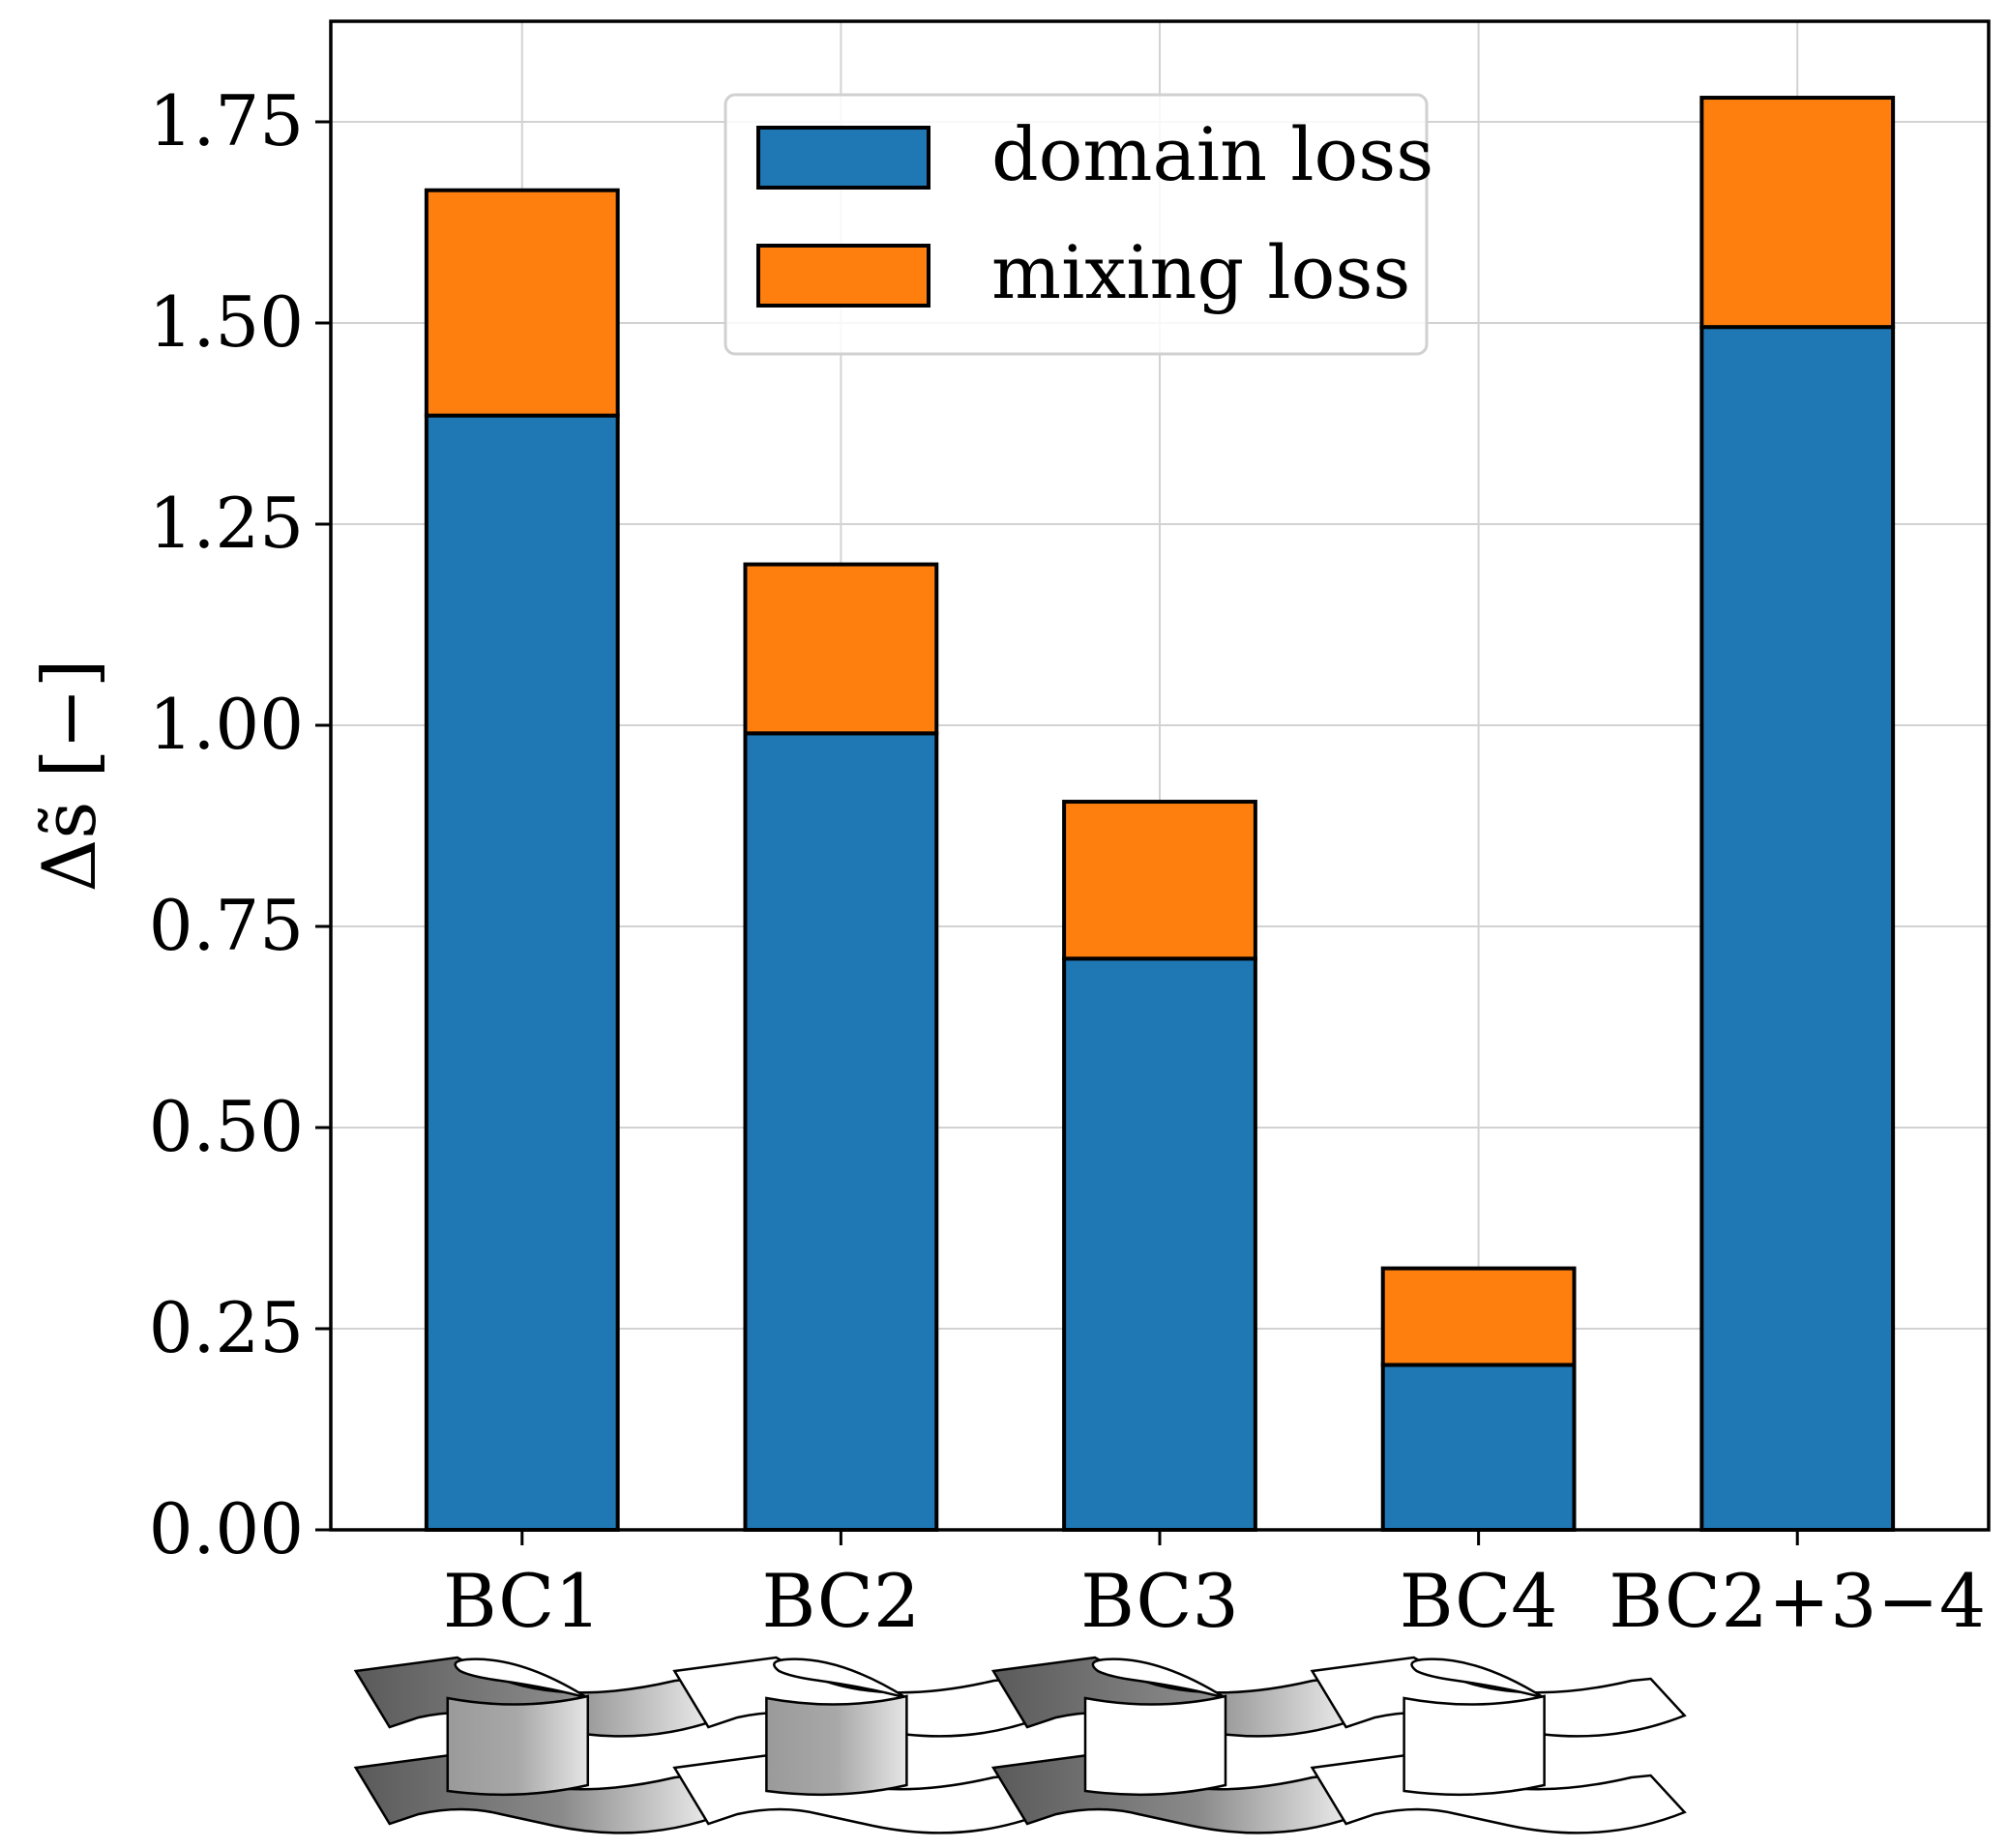  I want to click on y-tick-label: 1.00, so click(226, 725).